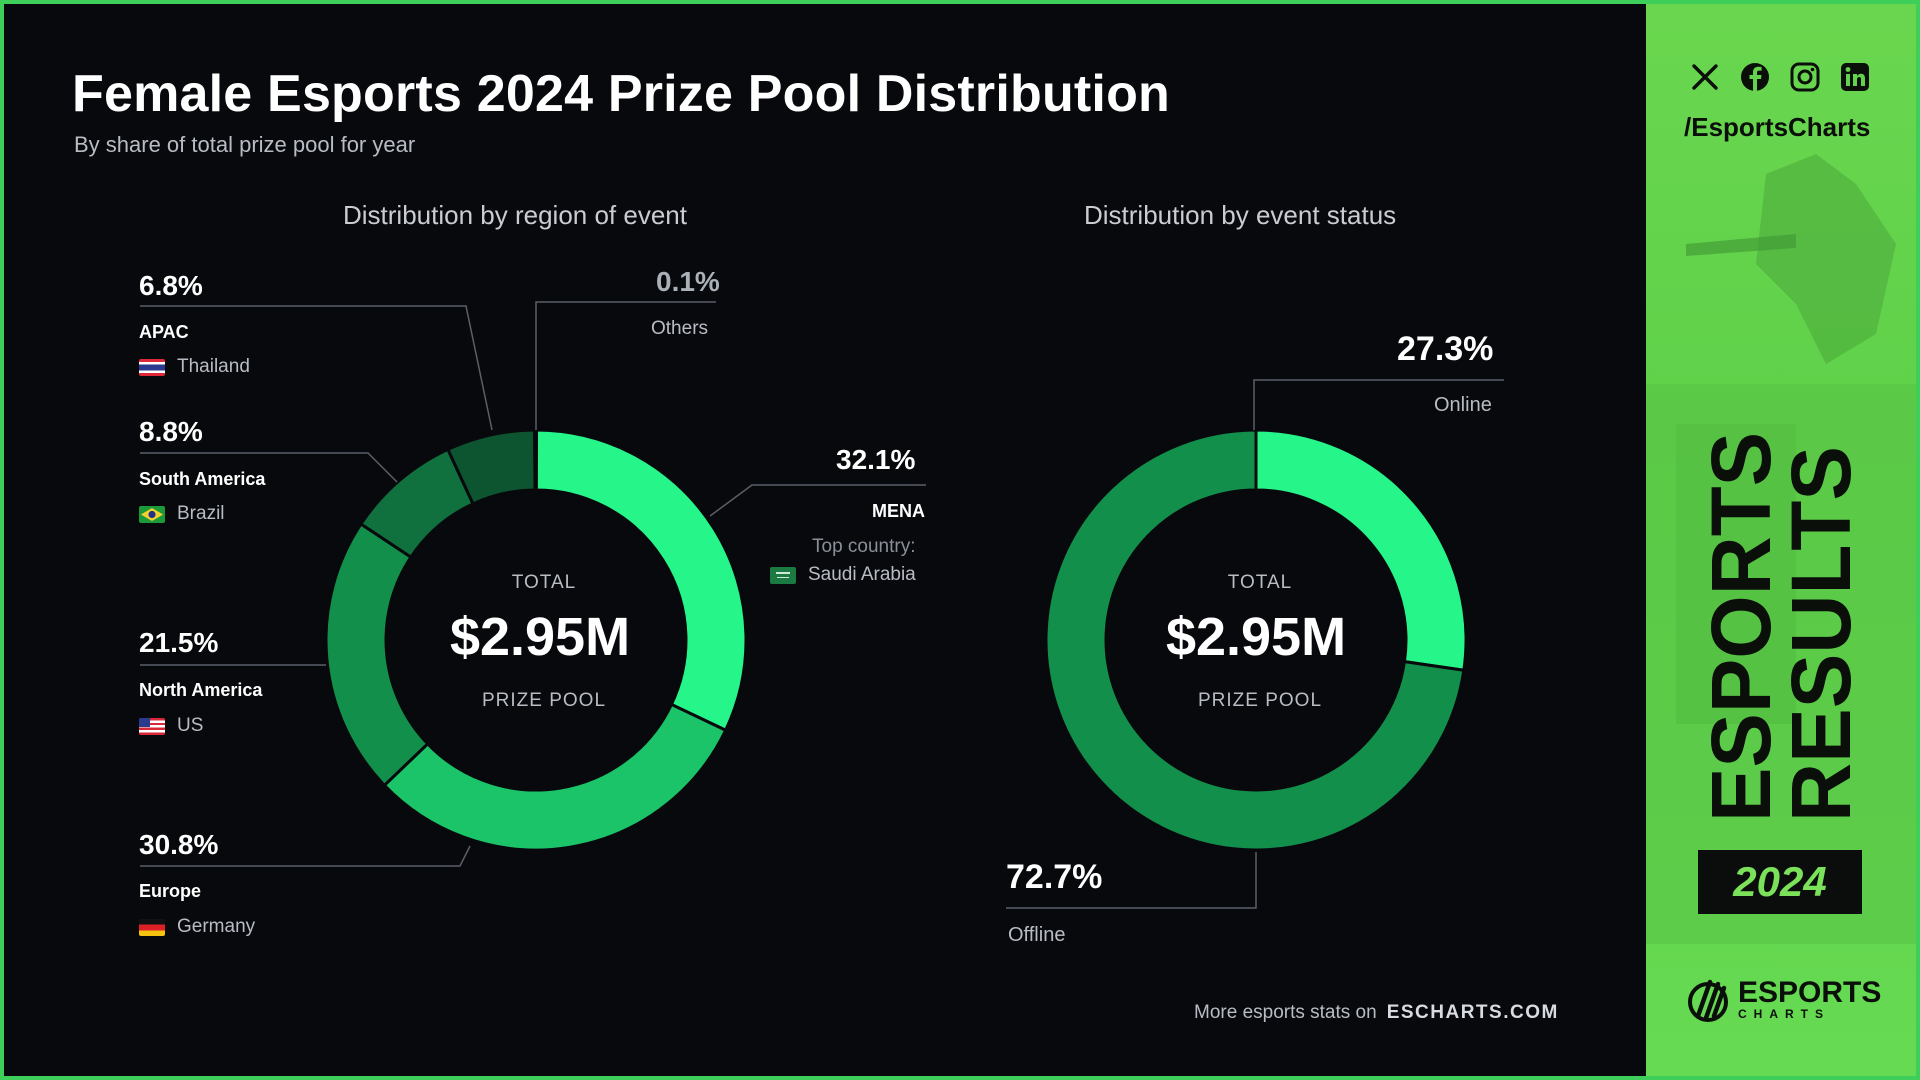  Describe the element at coordinates (1805, 77) in the screenshot. I see `instagram-icon` at that location.